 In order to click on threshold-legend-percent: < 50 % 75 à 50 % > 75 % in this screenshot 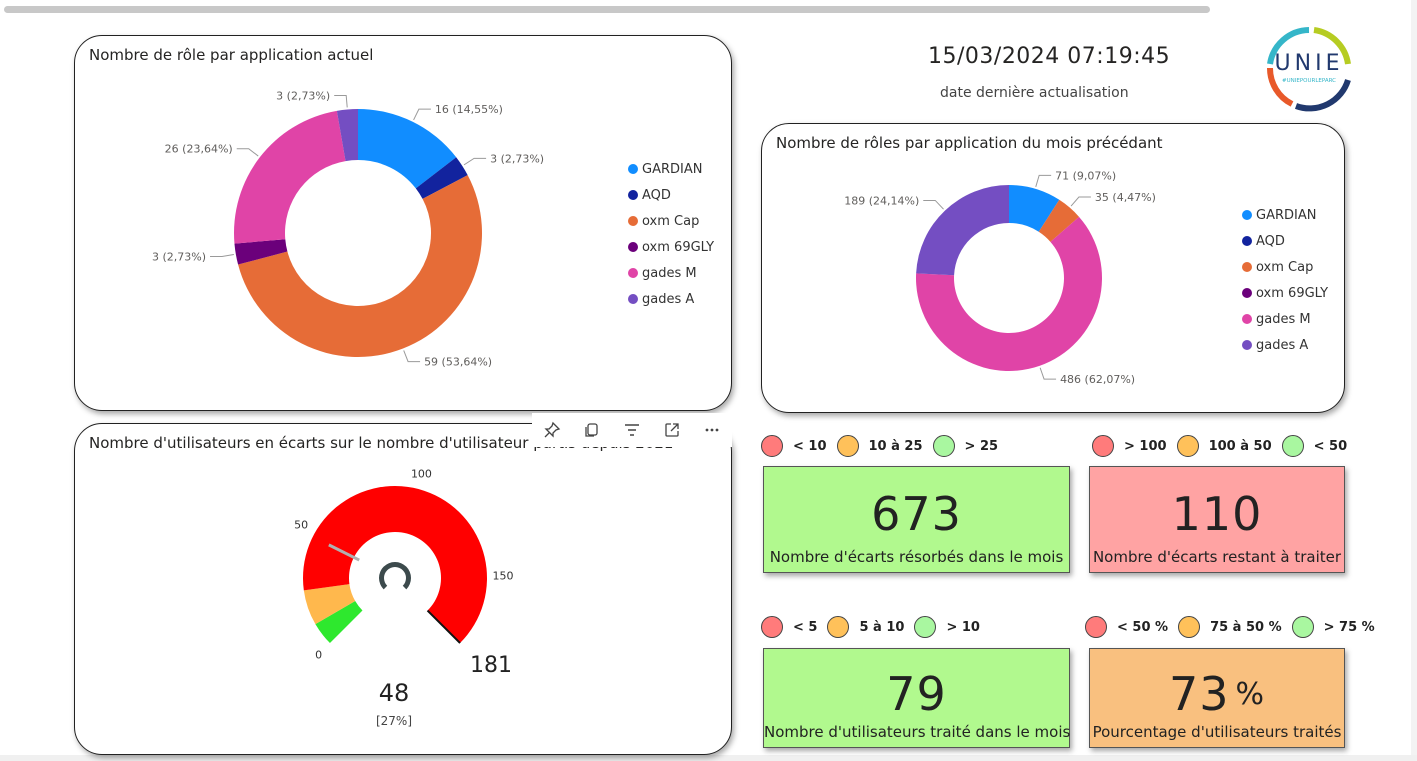, I will do `click(1230, 627)`.